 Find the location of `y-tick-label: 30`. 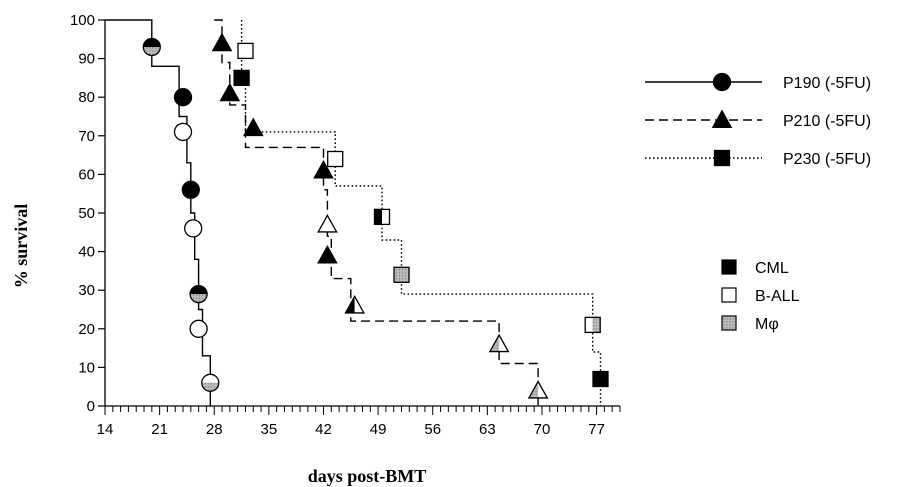

y-tick-label: 30 is located at coordinates (86, 290).